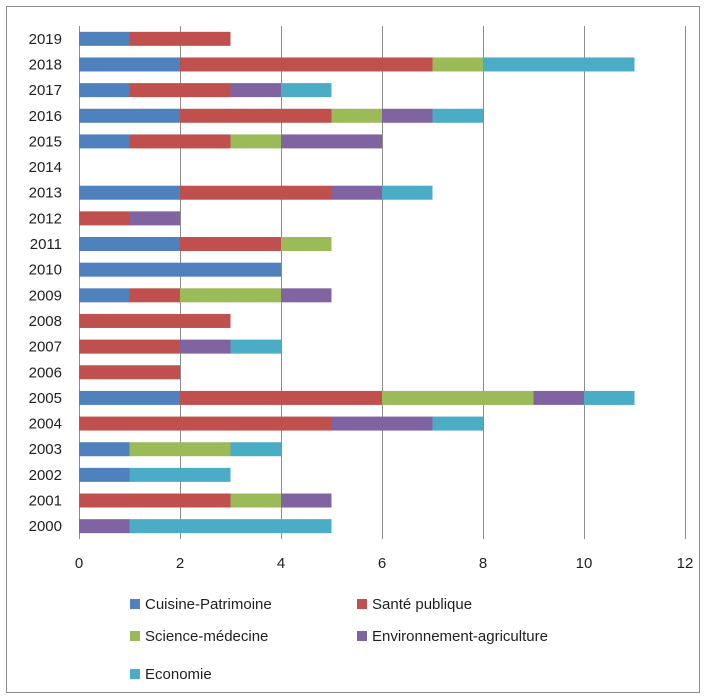  I want to click on legend-label-environnement-agriculture: Environnement-agriculture, so click(460, 636).